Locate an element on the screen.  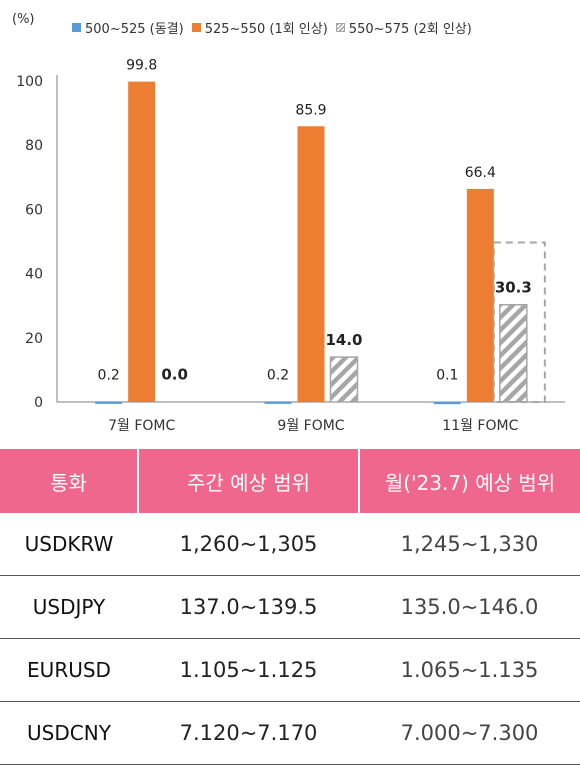
x-tick-label: 7월 FOMC is located at coordinates (141, 426).